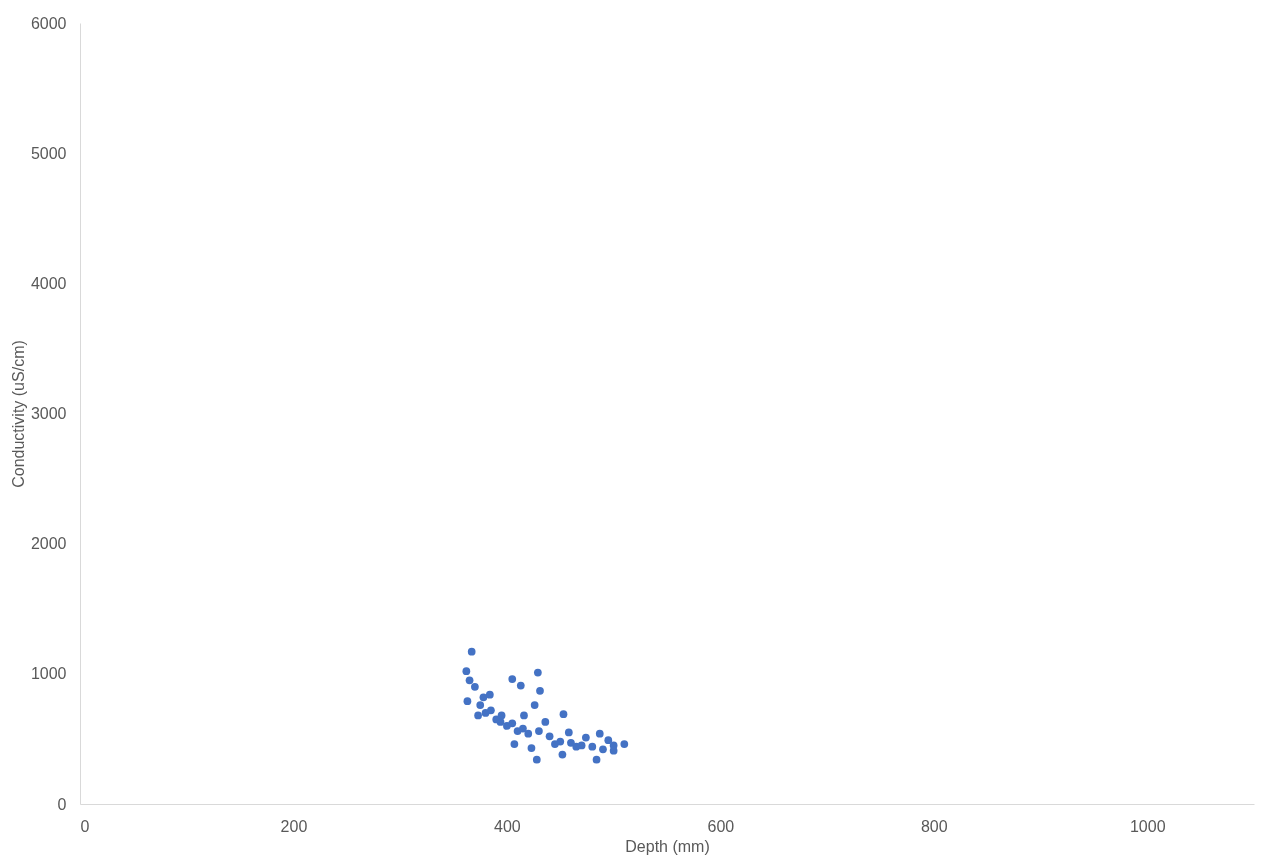  Describe the element at coordinates (294, 826) in the screenshot. I see `x-tick-label: 200` at that location.